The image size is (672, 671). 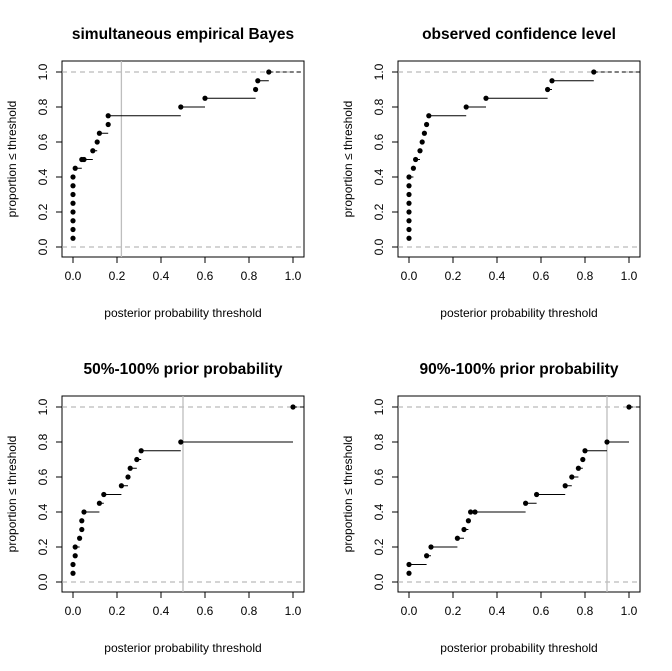 What do you see at coordinates (519, 369) in the screenshot?
I see `panel-title: 90%-100% prior probability` at bounding box center [519, 369].